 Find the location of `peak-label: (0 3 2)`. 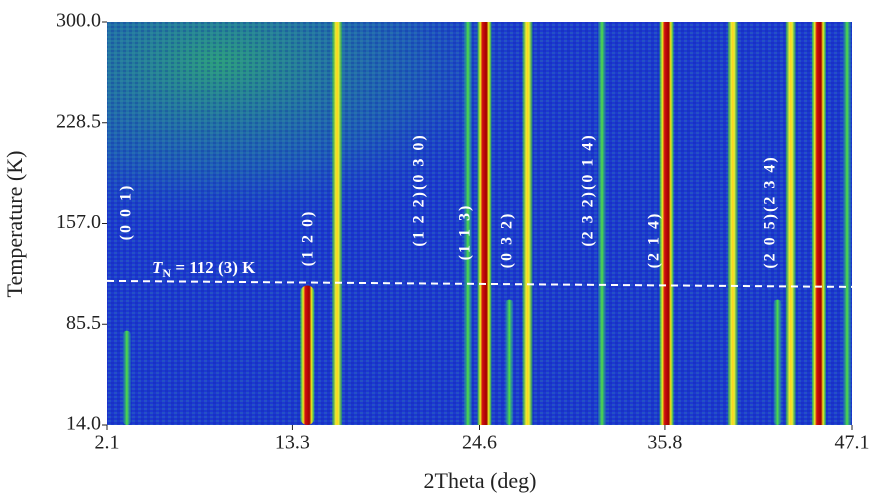

peak-label: (0 3 2) is located at coordinates (507, 240).